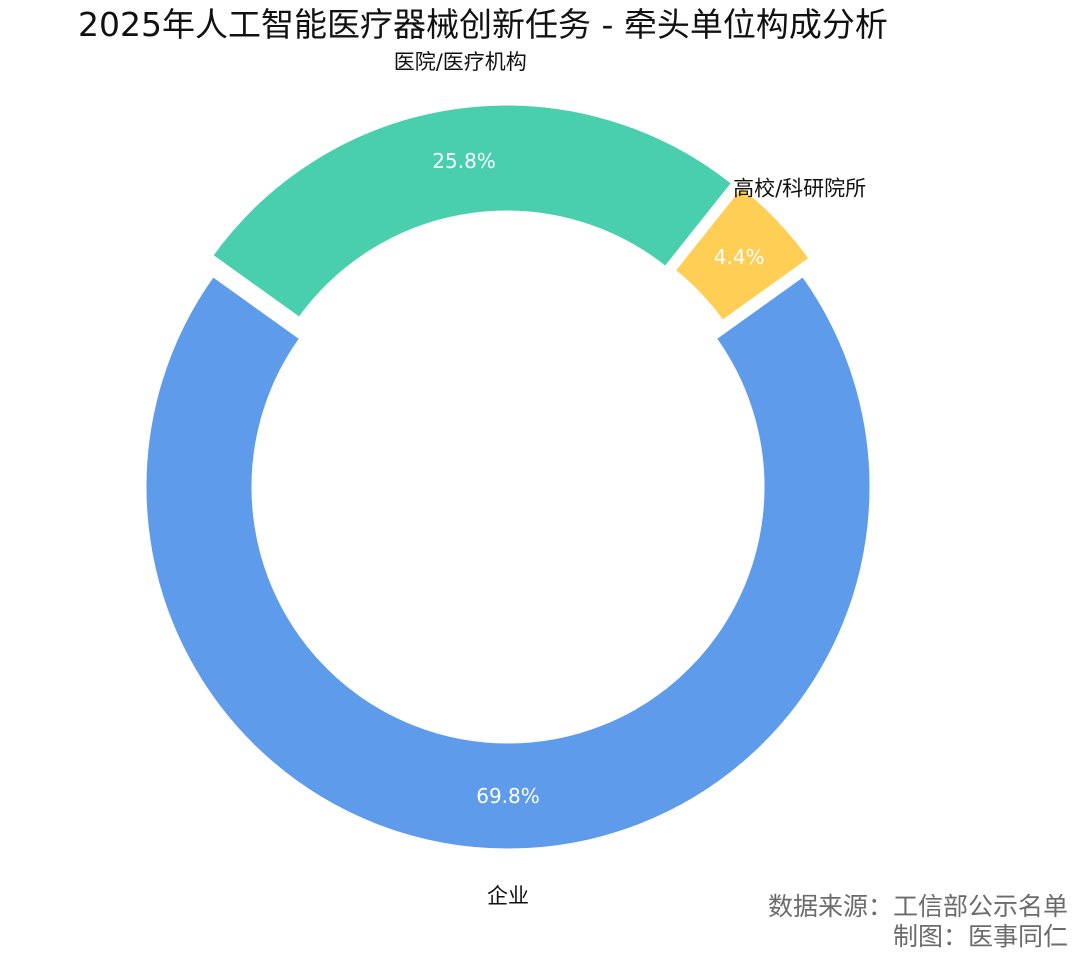 The width and height of the screenshot is (1080, 964). I want to click on slice-university, so click(742, 253).